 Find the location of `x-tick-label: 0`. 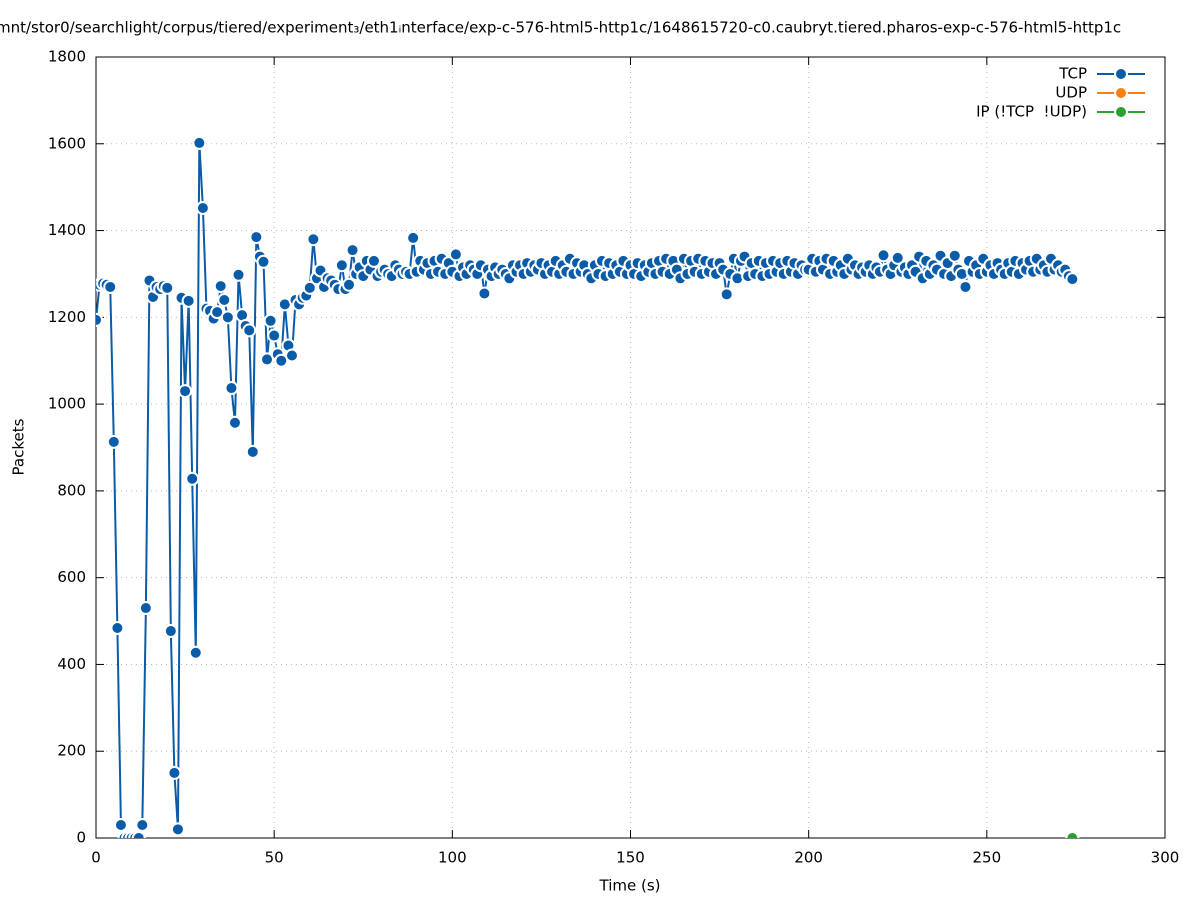

x-tick-label: 0 is located at coordinates (96, 858).